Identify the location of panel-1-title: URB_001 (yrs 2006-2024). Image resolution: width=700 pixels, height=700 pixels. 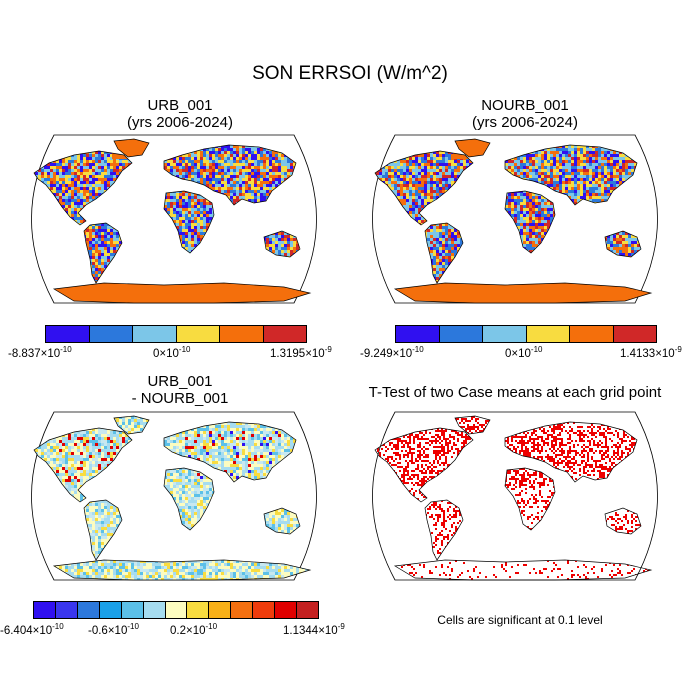
(180, 114).